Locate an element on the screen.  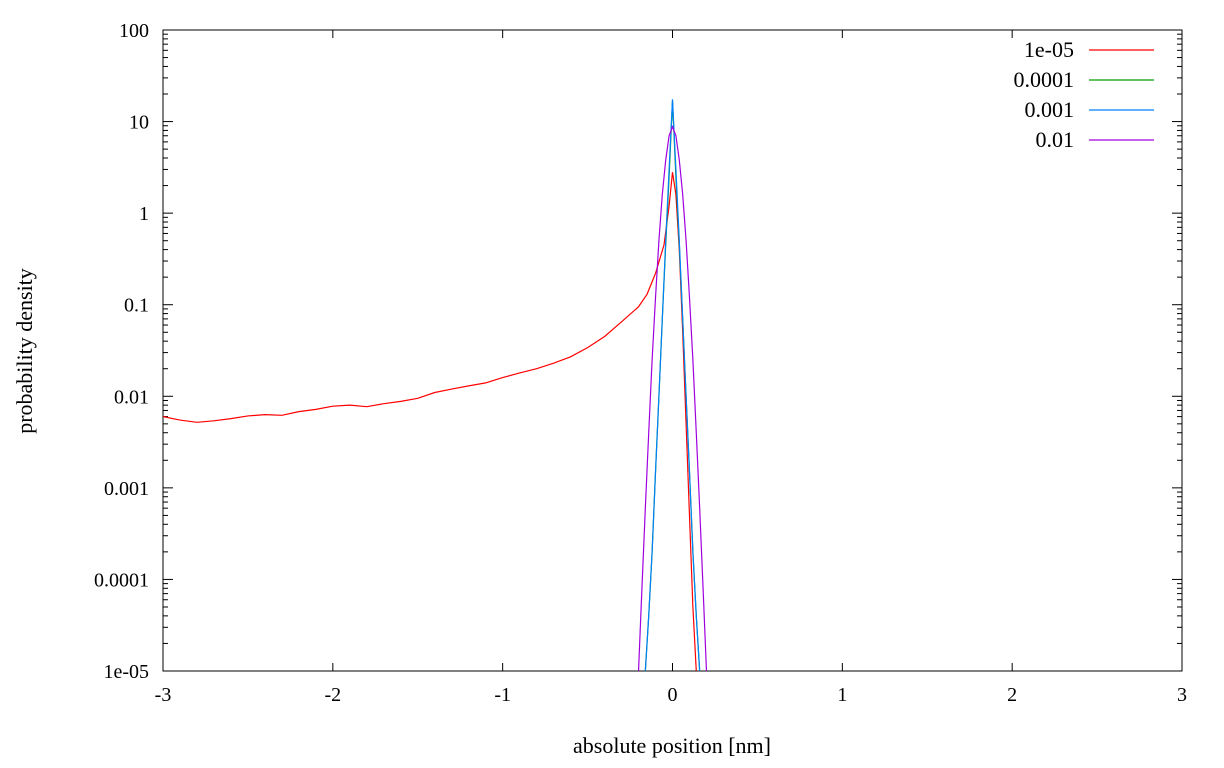
x-tick-label: -3 is located at coordinates (163, 695).